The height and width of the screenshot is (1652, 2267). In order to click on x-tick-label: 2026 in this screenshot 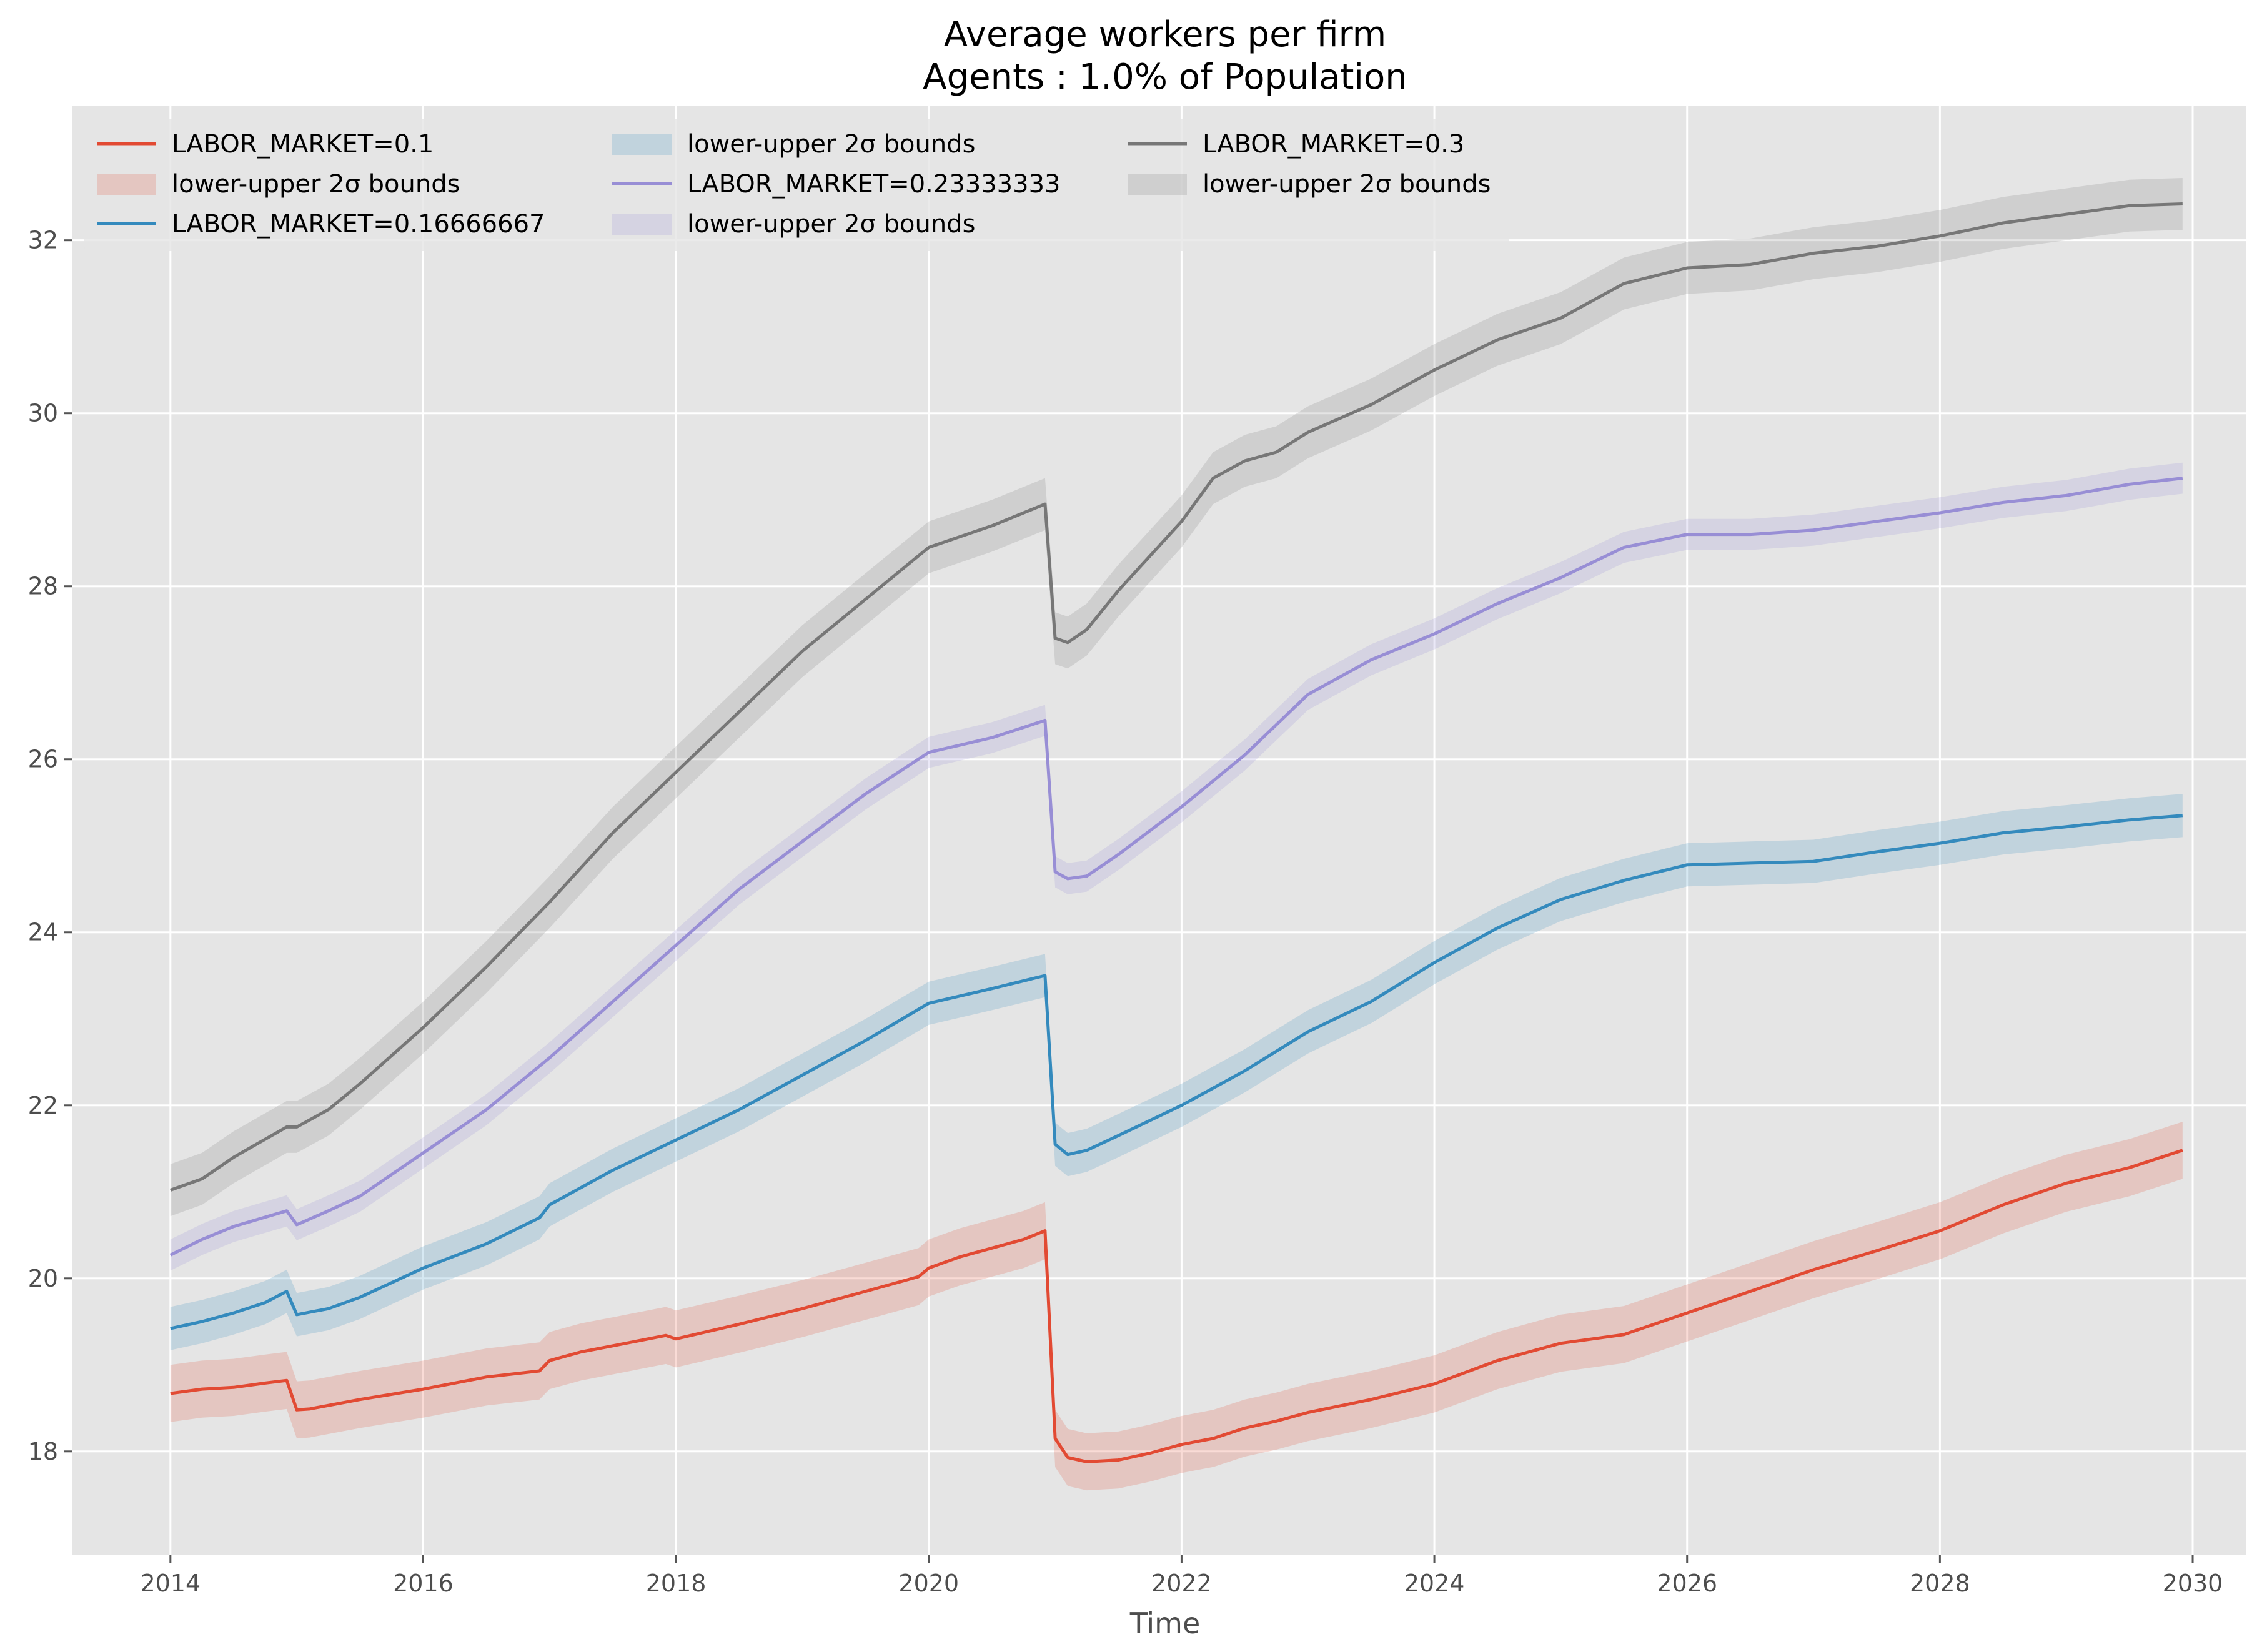, I will do `click(1687, 1583)`.